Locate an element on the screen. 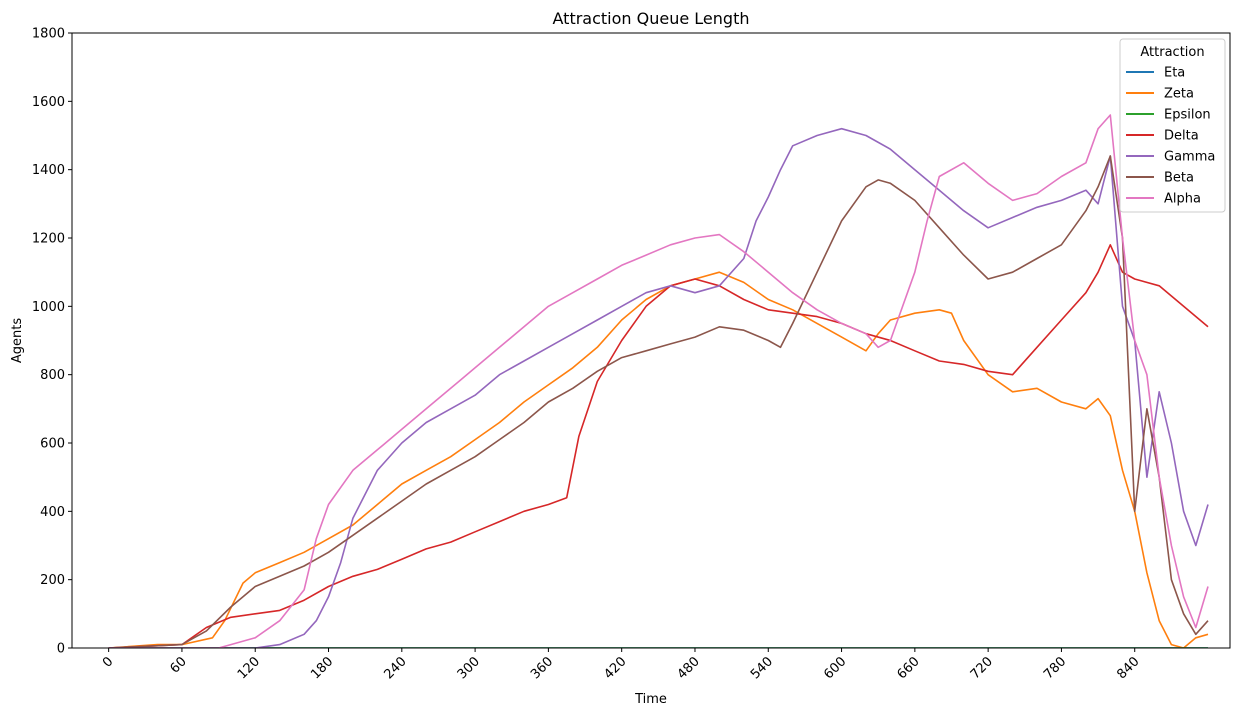 The height and width of the screenshot is (716, 1247). legend-label-alpha: Alpha is located at coordinates (1182, 199).